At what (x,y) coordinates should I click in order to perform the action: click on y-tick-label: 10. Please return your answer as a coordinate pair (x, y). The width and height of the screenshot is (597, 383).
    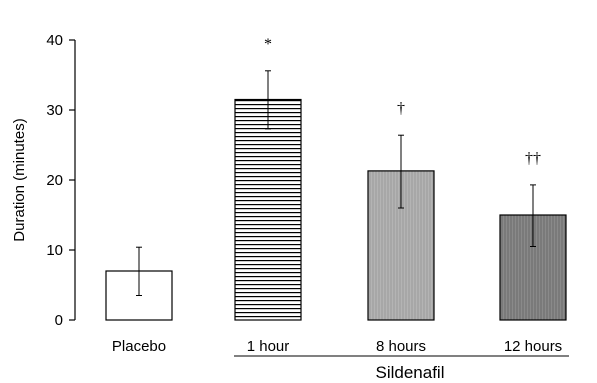
    Looking at the image, I should click on (54, 250).